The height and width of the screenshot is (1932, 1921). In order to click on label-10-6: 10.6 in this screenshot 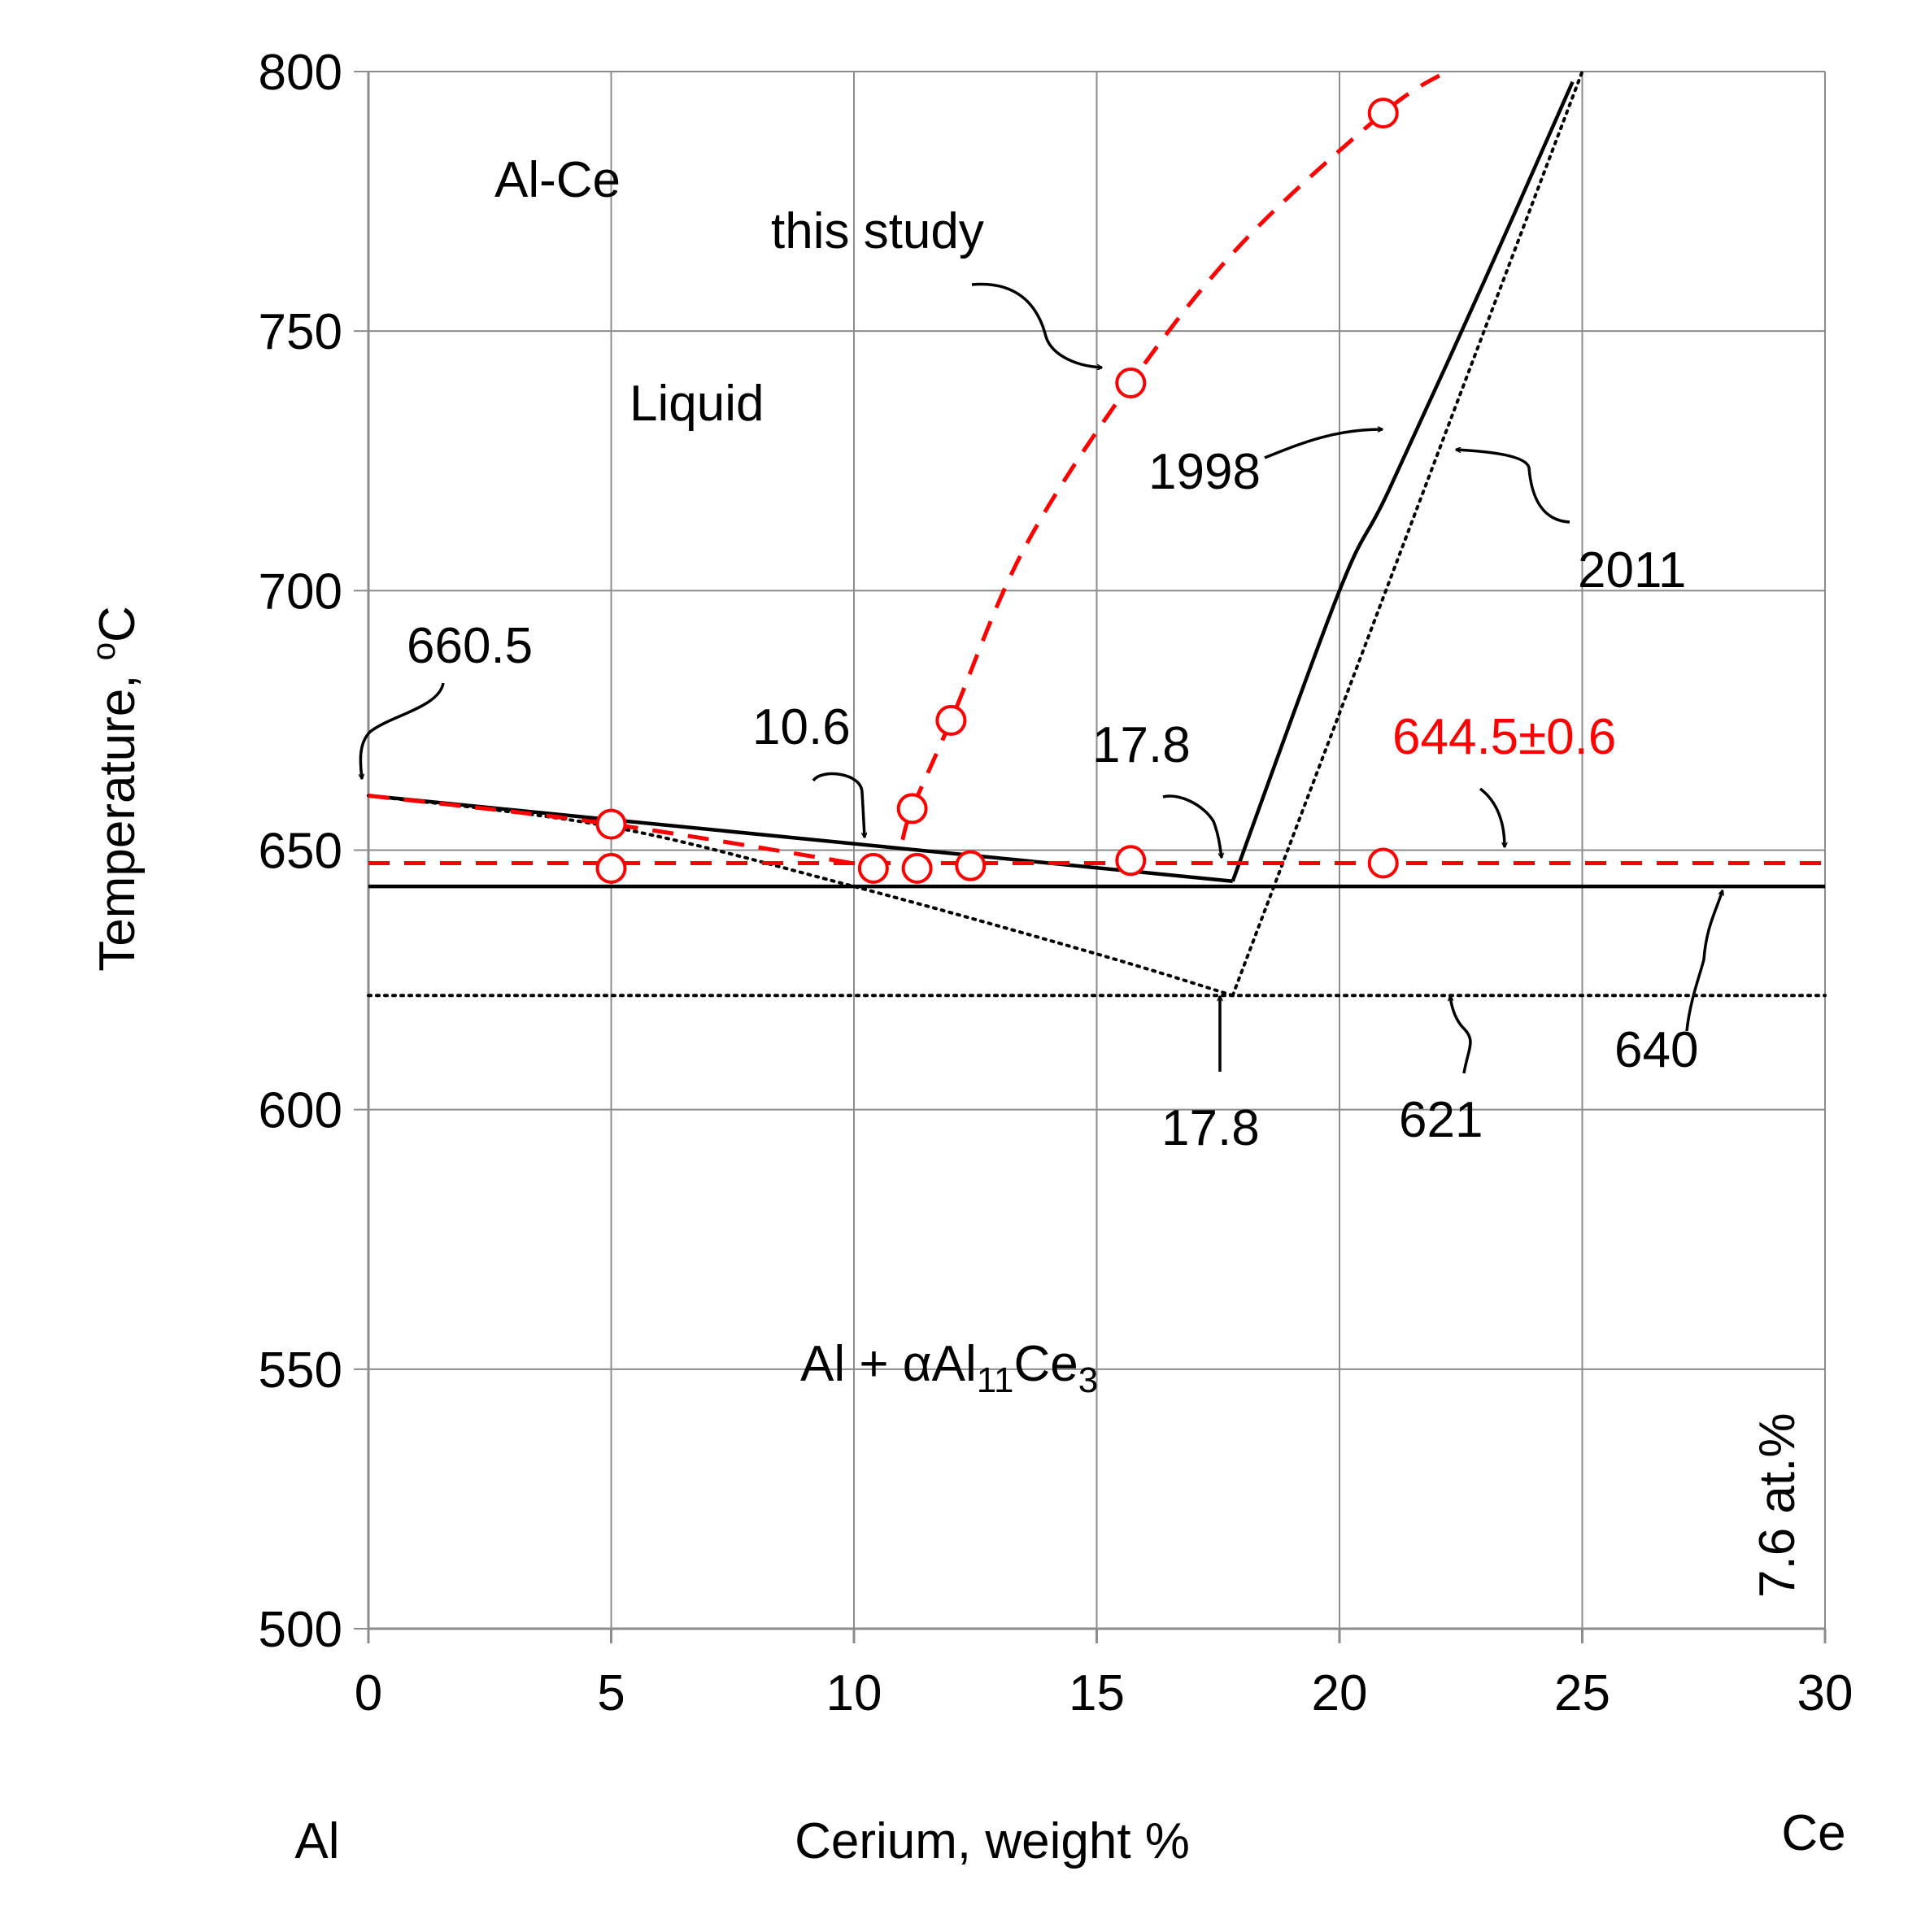, I will do `click(801, 727)`.